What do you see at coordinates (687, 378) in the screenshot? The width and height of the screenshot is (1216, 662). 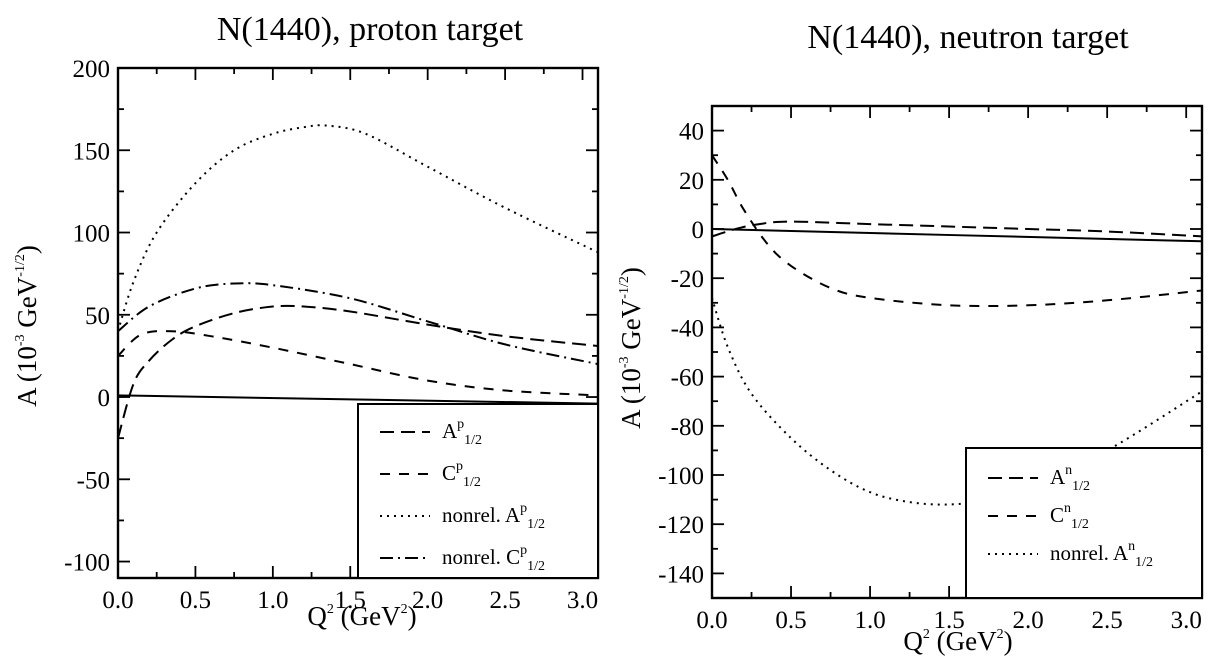 I see `y-tick-label: -60` at bounding box center [687, 378].